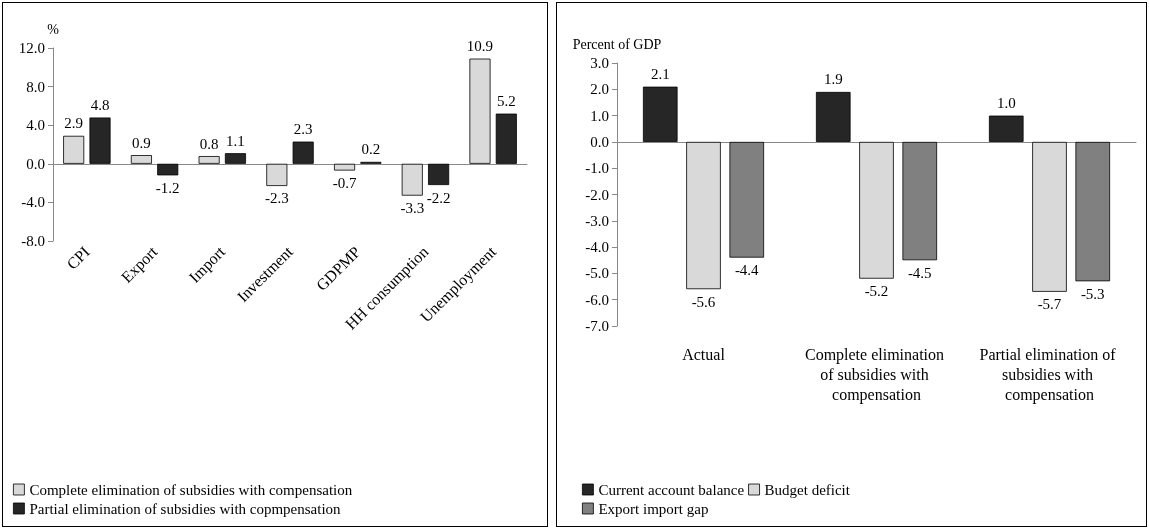  I want to click on data-label: 1.1, so click(235, 140).